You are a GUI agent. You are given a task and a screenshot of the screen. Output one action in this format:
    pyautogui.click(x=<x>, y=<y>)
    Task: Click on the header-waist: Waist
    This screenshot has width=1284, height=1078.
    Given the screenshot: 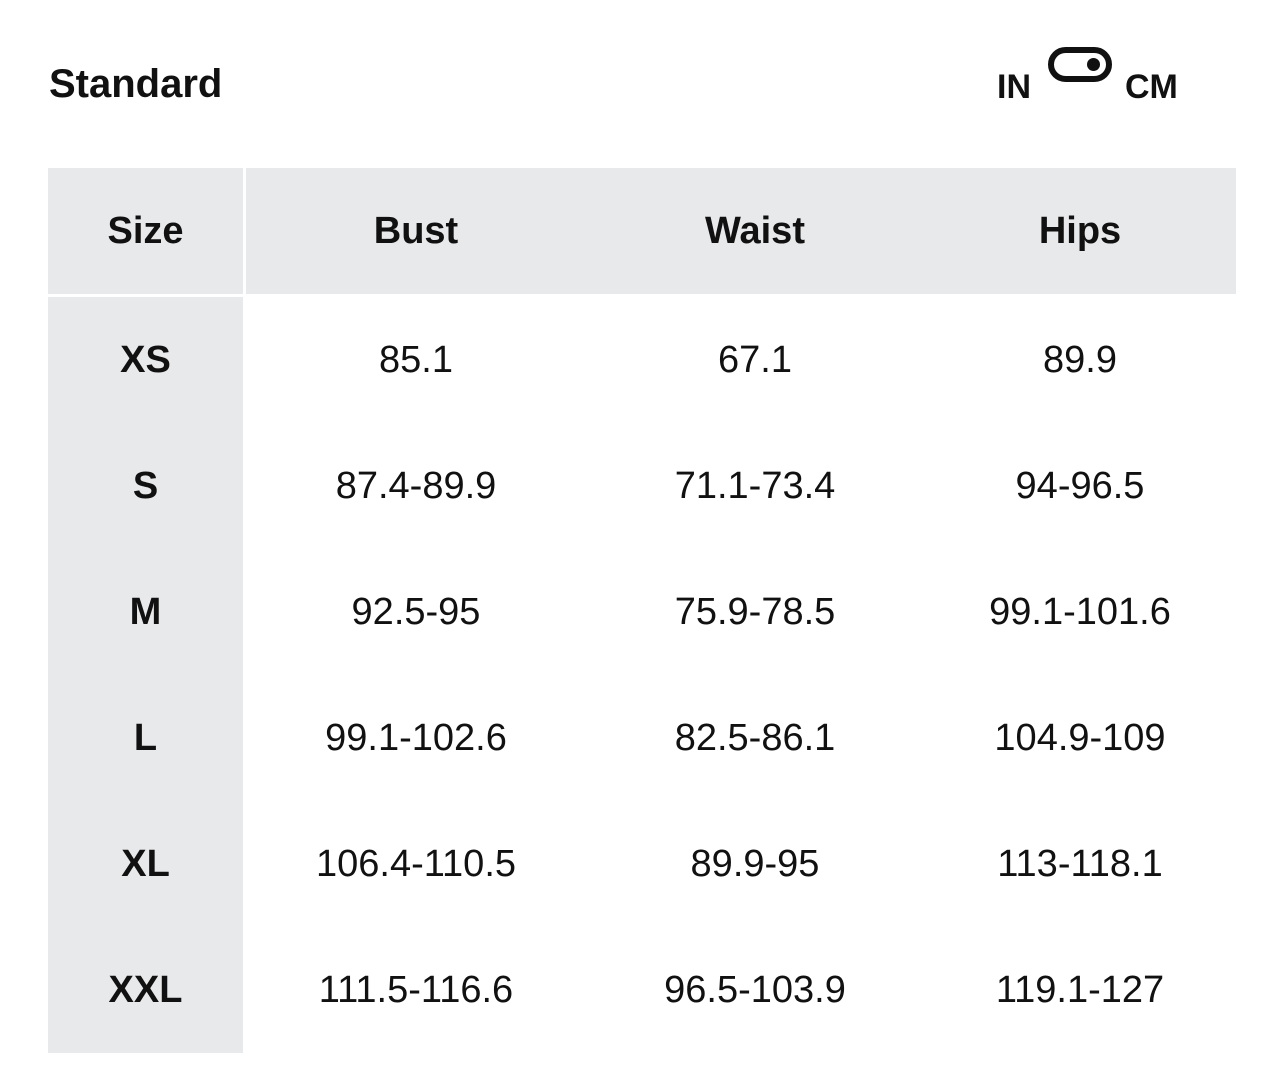 What is the action you would take?
    pyautogui.click(x=755, y=232)
    